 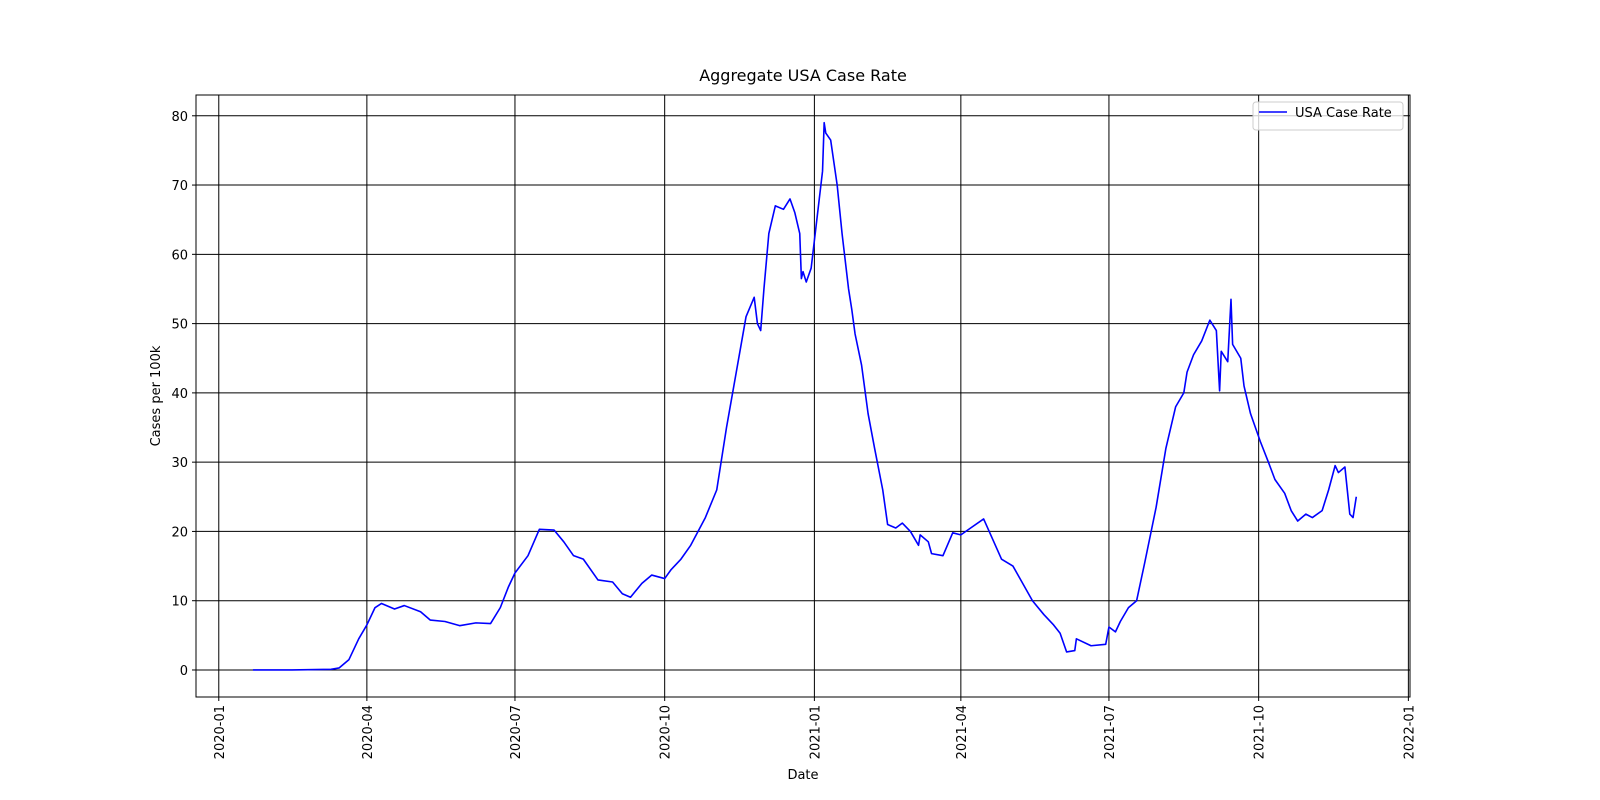 What do you see at coordinates (179, 255) in the screenshot?
I see `y-tick-label: 60` at bounding box center [179, 255].